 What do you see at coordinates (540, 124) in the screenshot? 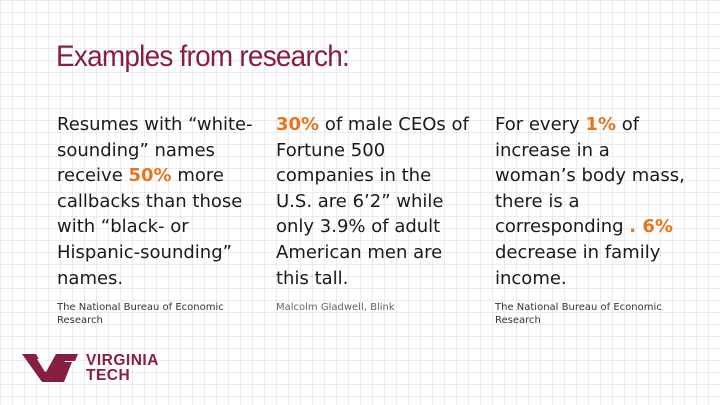
I see `fact-text-part: For every` at bounding box center [540, 124].